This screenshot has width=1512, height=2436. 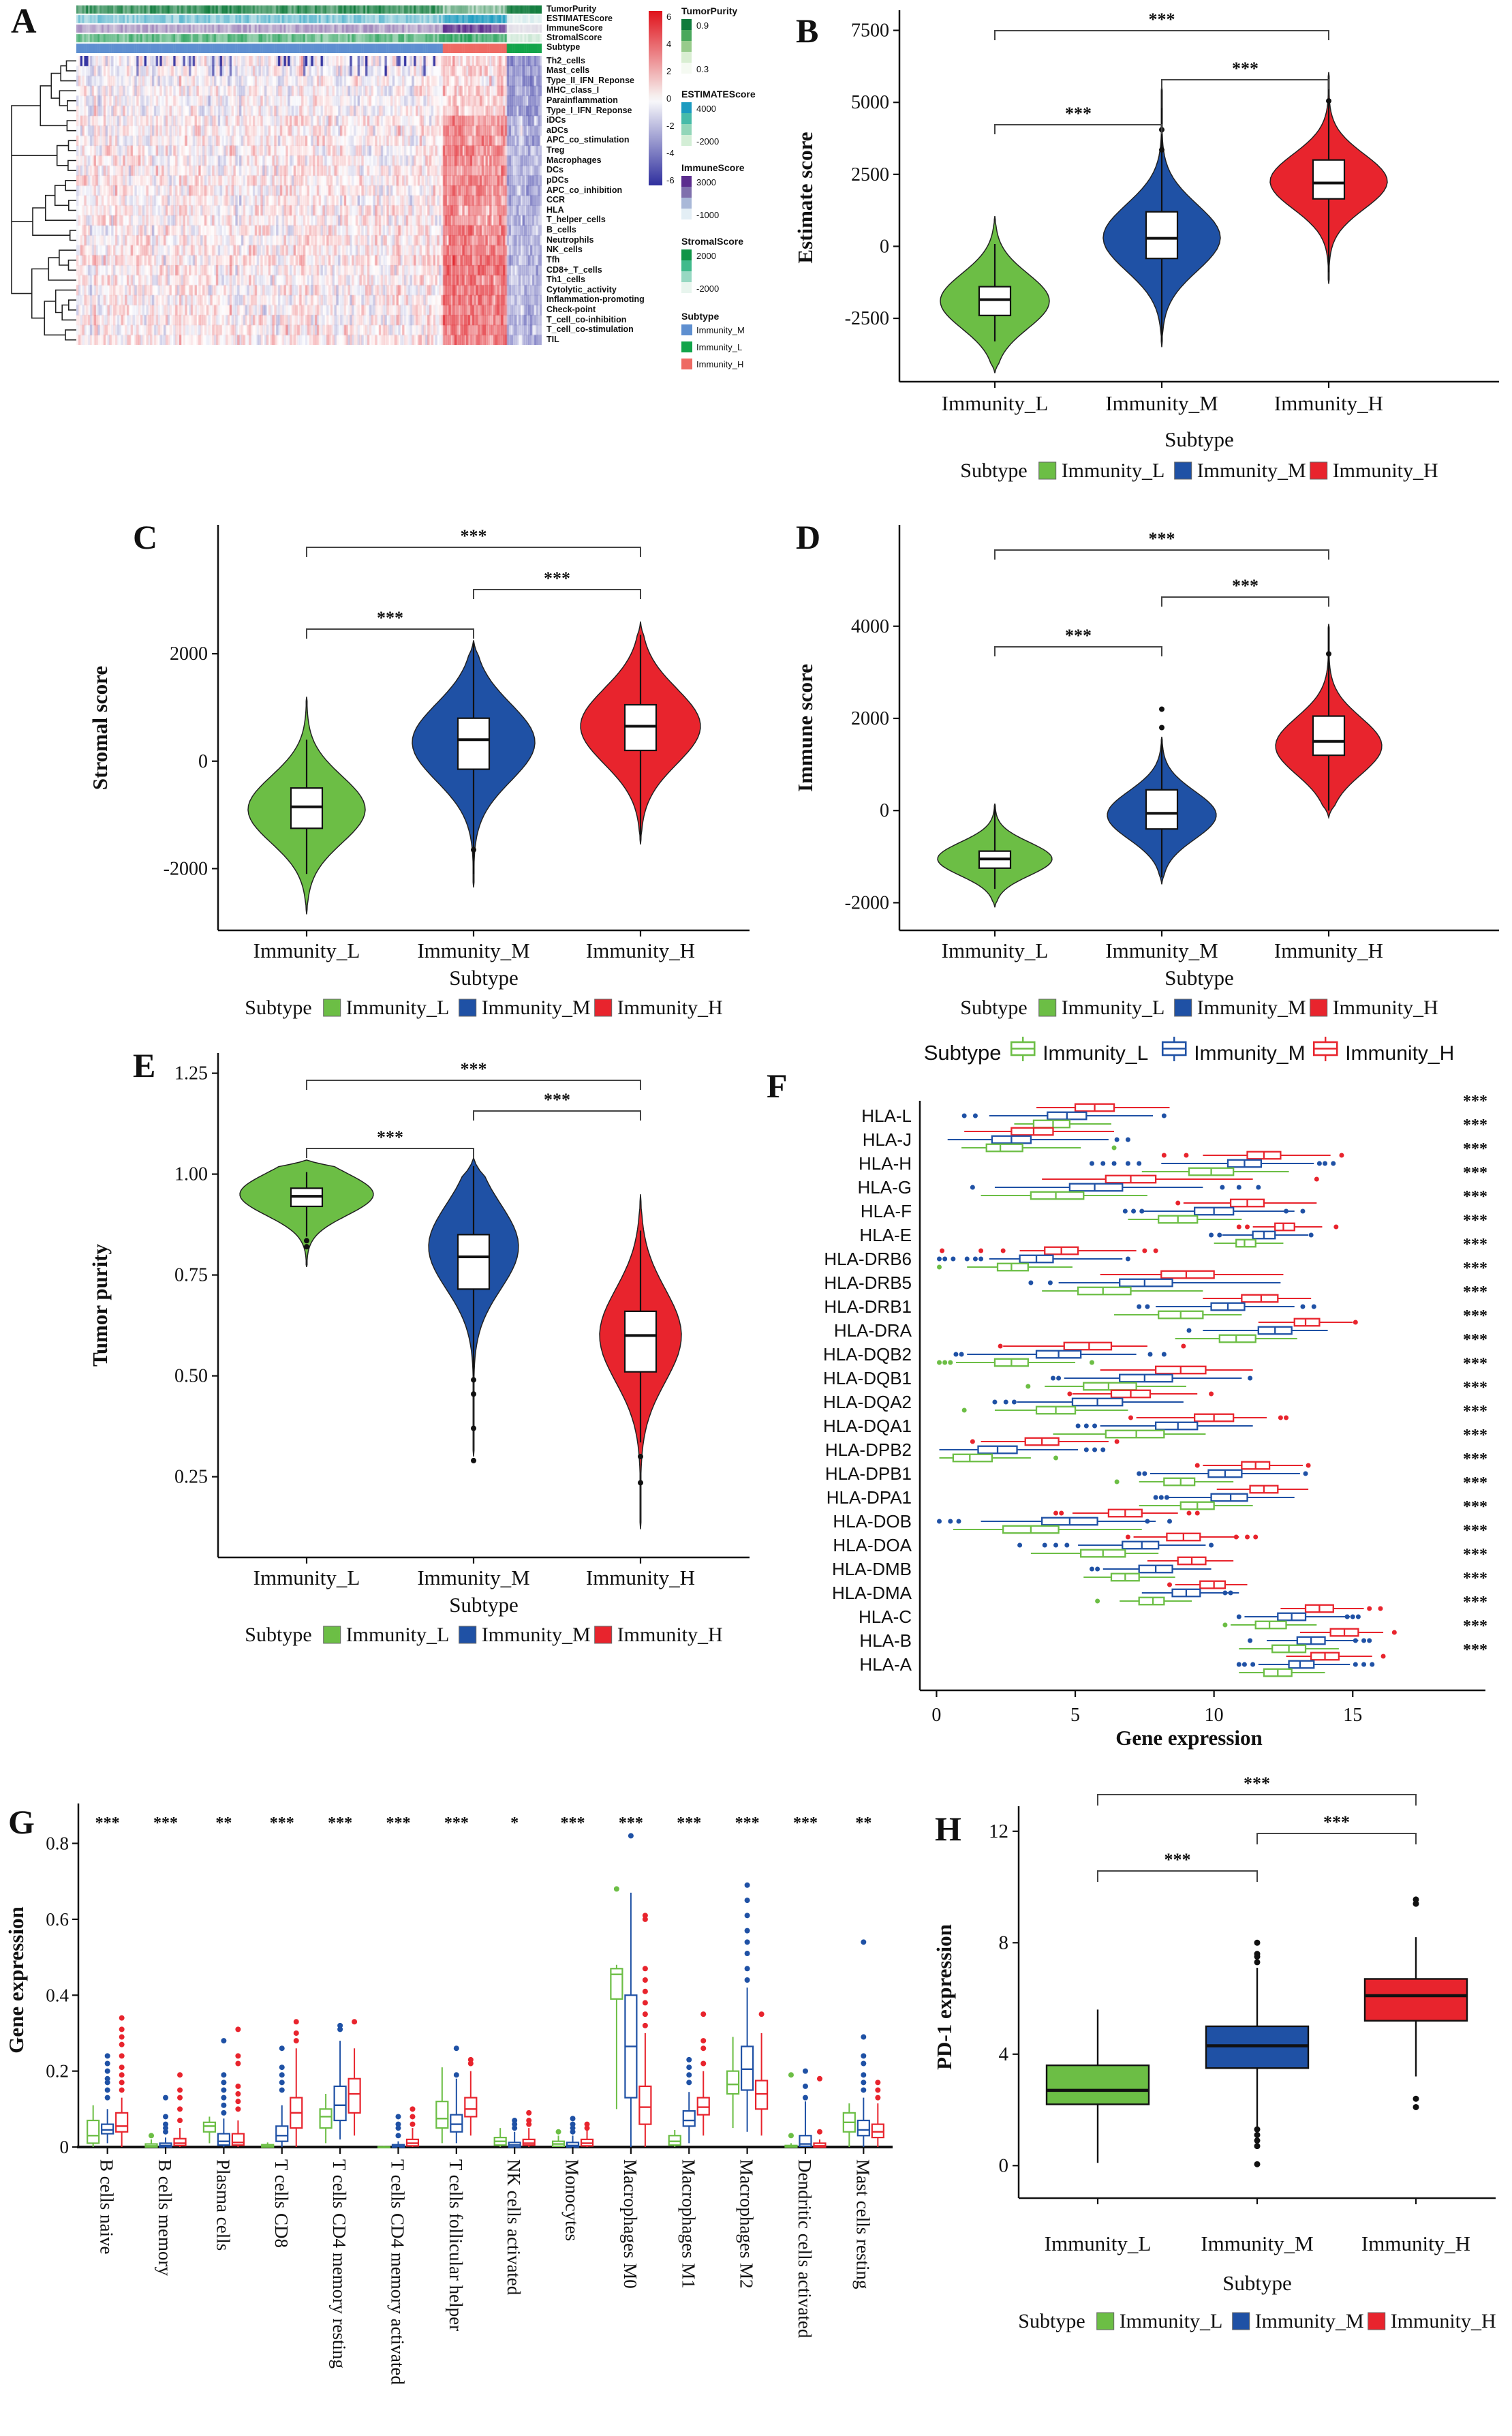 What do you see at coordinates (223, 1823) in the screenshot?
I see `sig-stars: **` at bounding box center [223, 1823].